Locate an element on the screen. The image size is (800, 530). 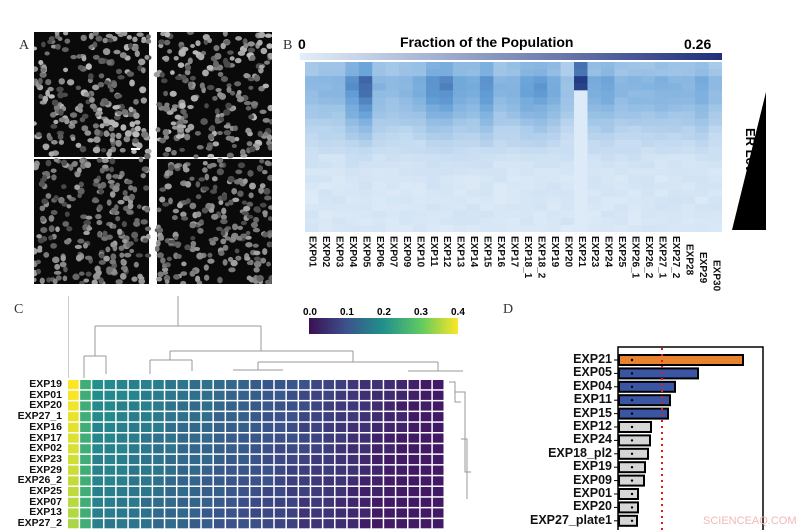
row-label: EXP07 is located at coordinates (45, 501).